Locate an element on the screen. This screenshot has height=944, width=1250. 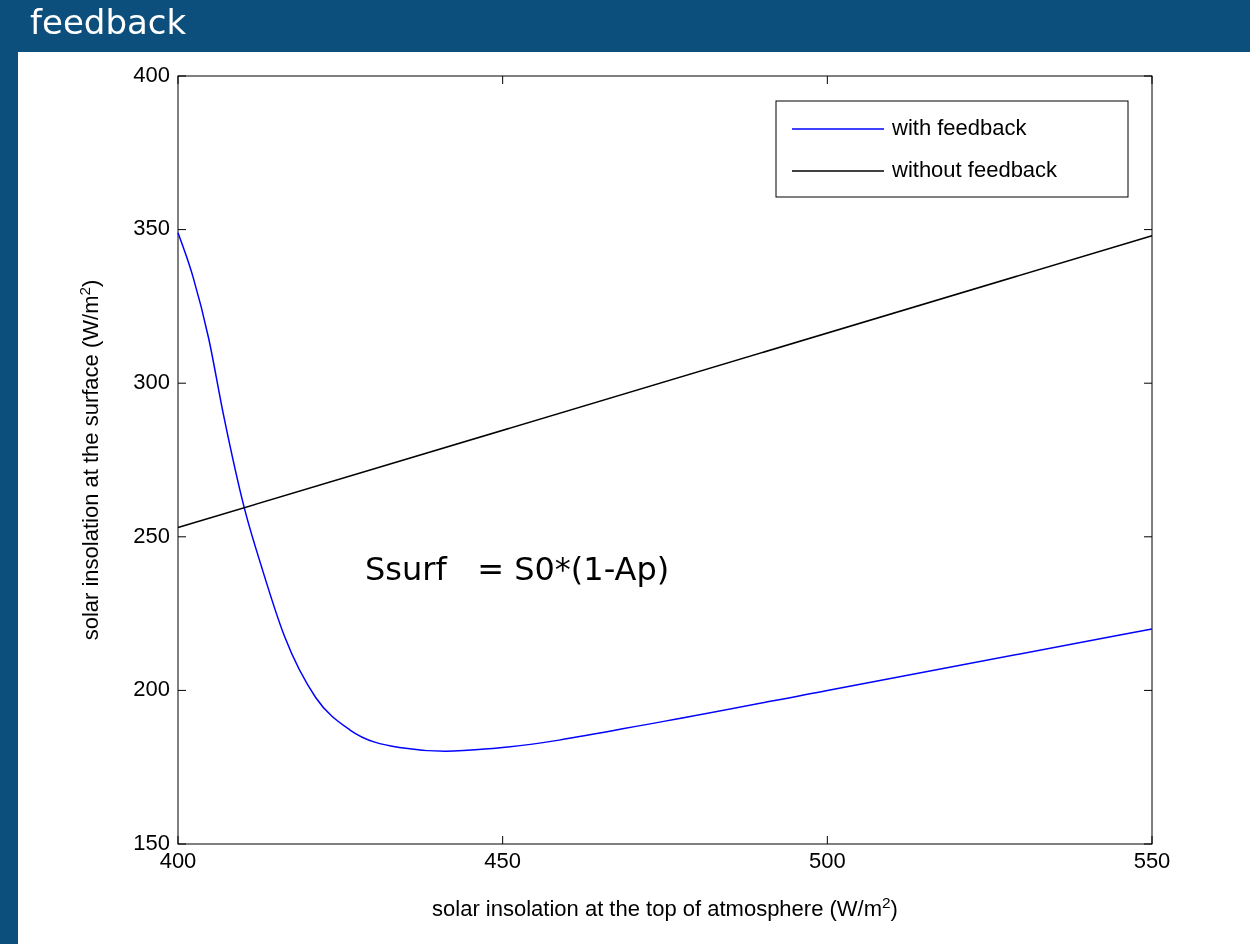
y-tick-label: 300 is located at coordinates (151, 382).